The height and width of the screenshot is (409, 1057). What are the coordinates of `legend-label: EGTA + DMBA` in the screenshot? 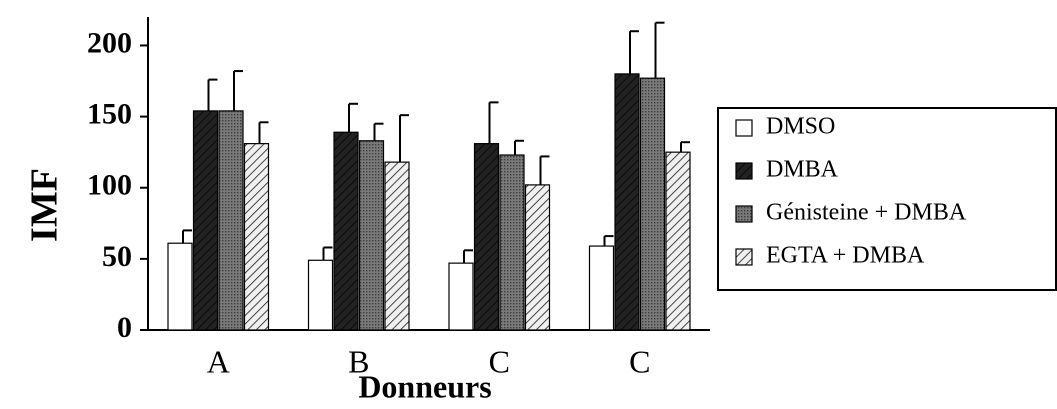 It's located at (845, 256).